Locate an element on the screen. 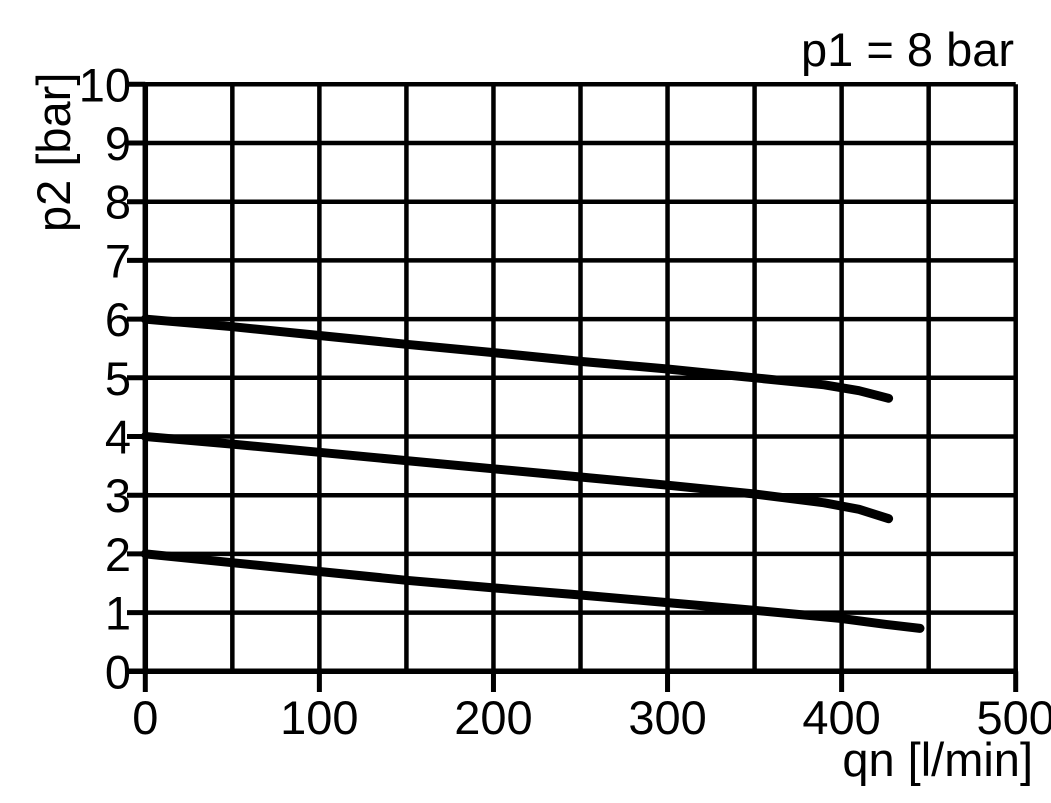 This screenshot has width=1051, height=803. y-tick-label: 0 is located at coordinates (118, 671).